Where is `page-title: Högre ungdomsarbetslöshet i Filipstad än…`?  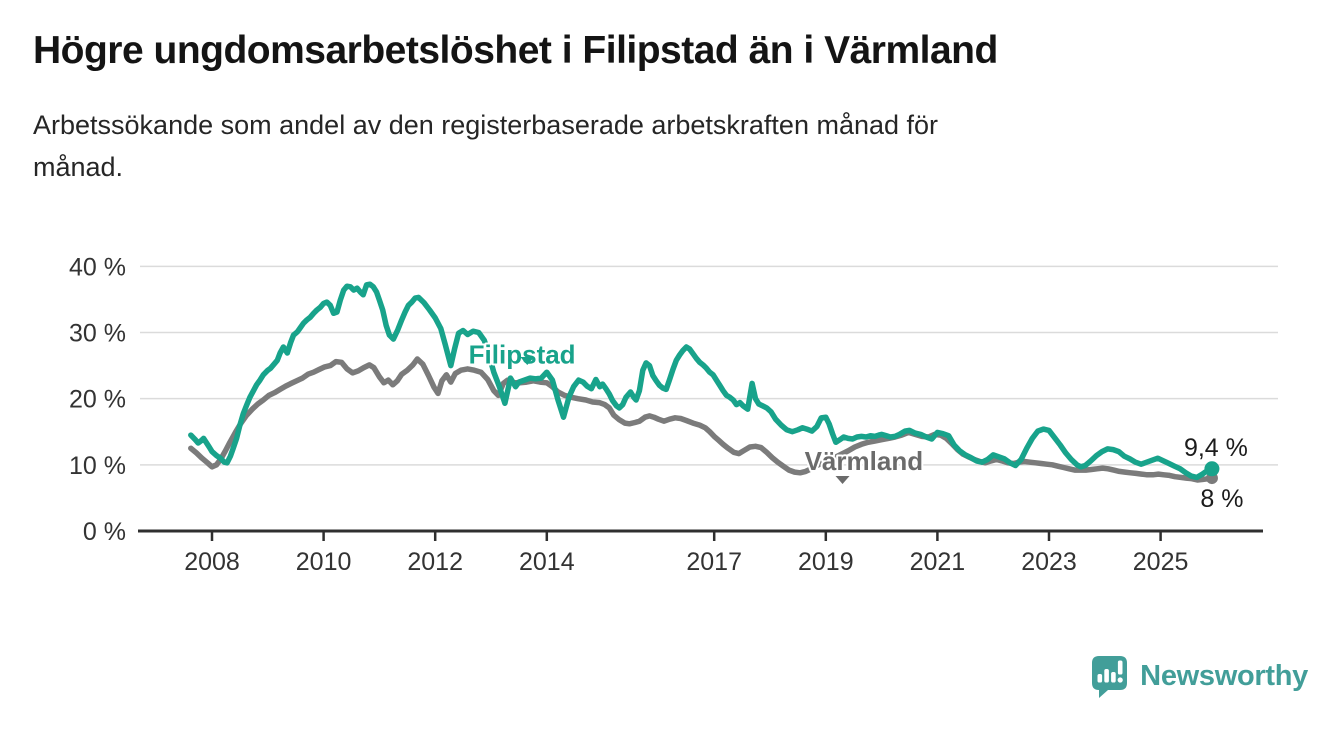
page-title: Högre ungdomsarbetslöshet i Filipstad än… is located at coordinates (515, 50).